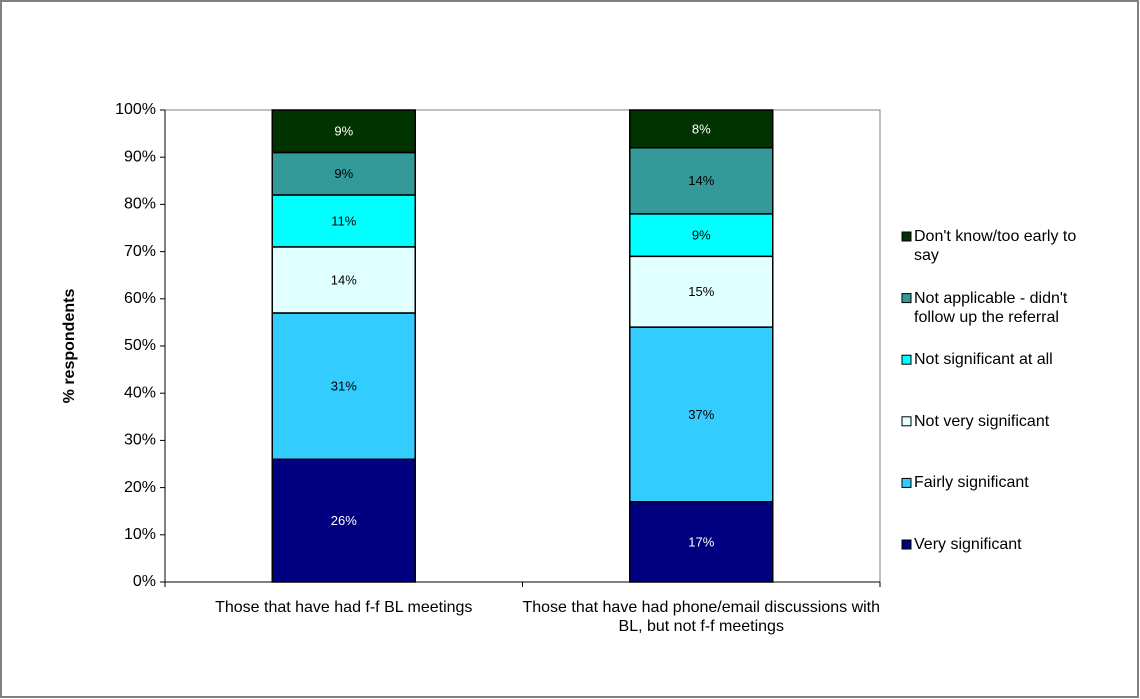  What do you see at coordinates (995, 246) in the screenshot?
I see `legend-label: Don't know/too early to say` at bounding box center [995, 246].